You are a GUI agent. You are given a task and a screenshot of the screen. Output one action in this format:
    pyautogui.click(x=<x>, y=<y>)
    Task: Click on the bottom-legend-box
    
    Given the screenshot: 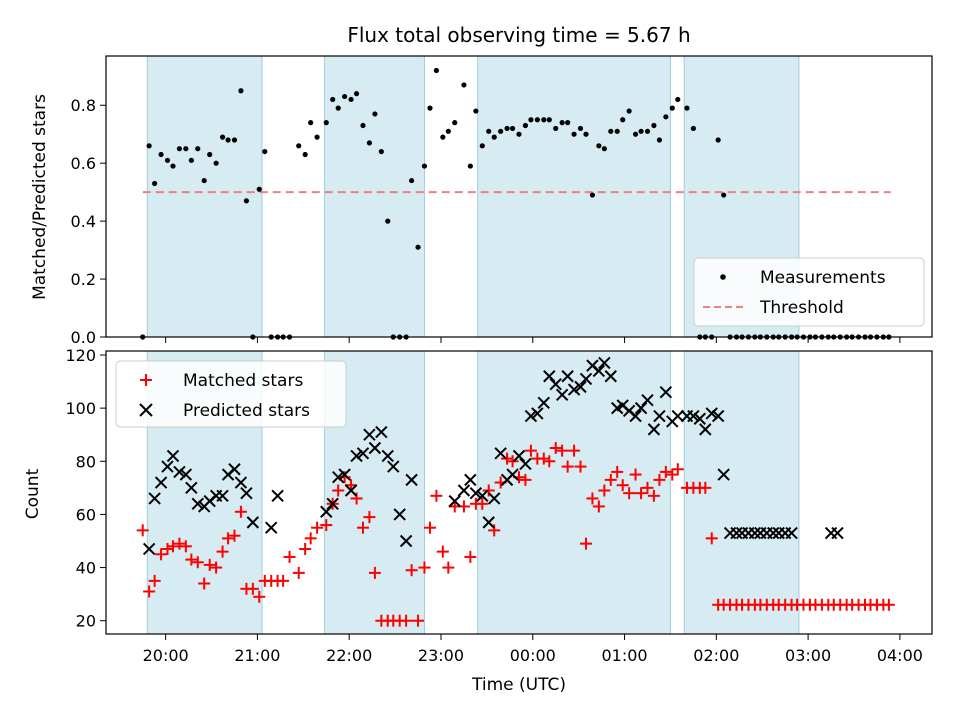 What is the action you would take?
    pyautogui.click(x=231, y=394)
    